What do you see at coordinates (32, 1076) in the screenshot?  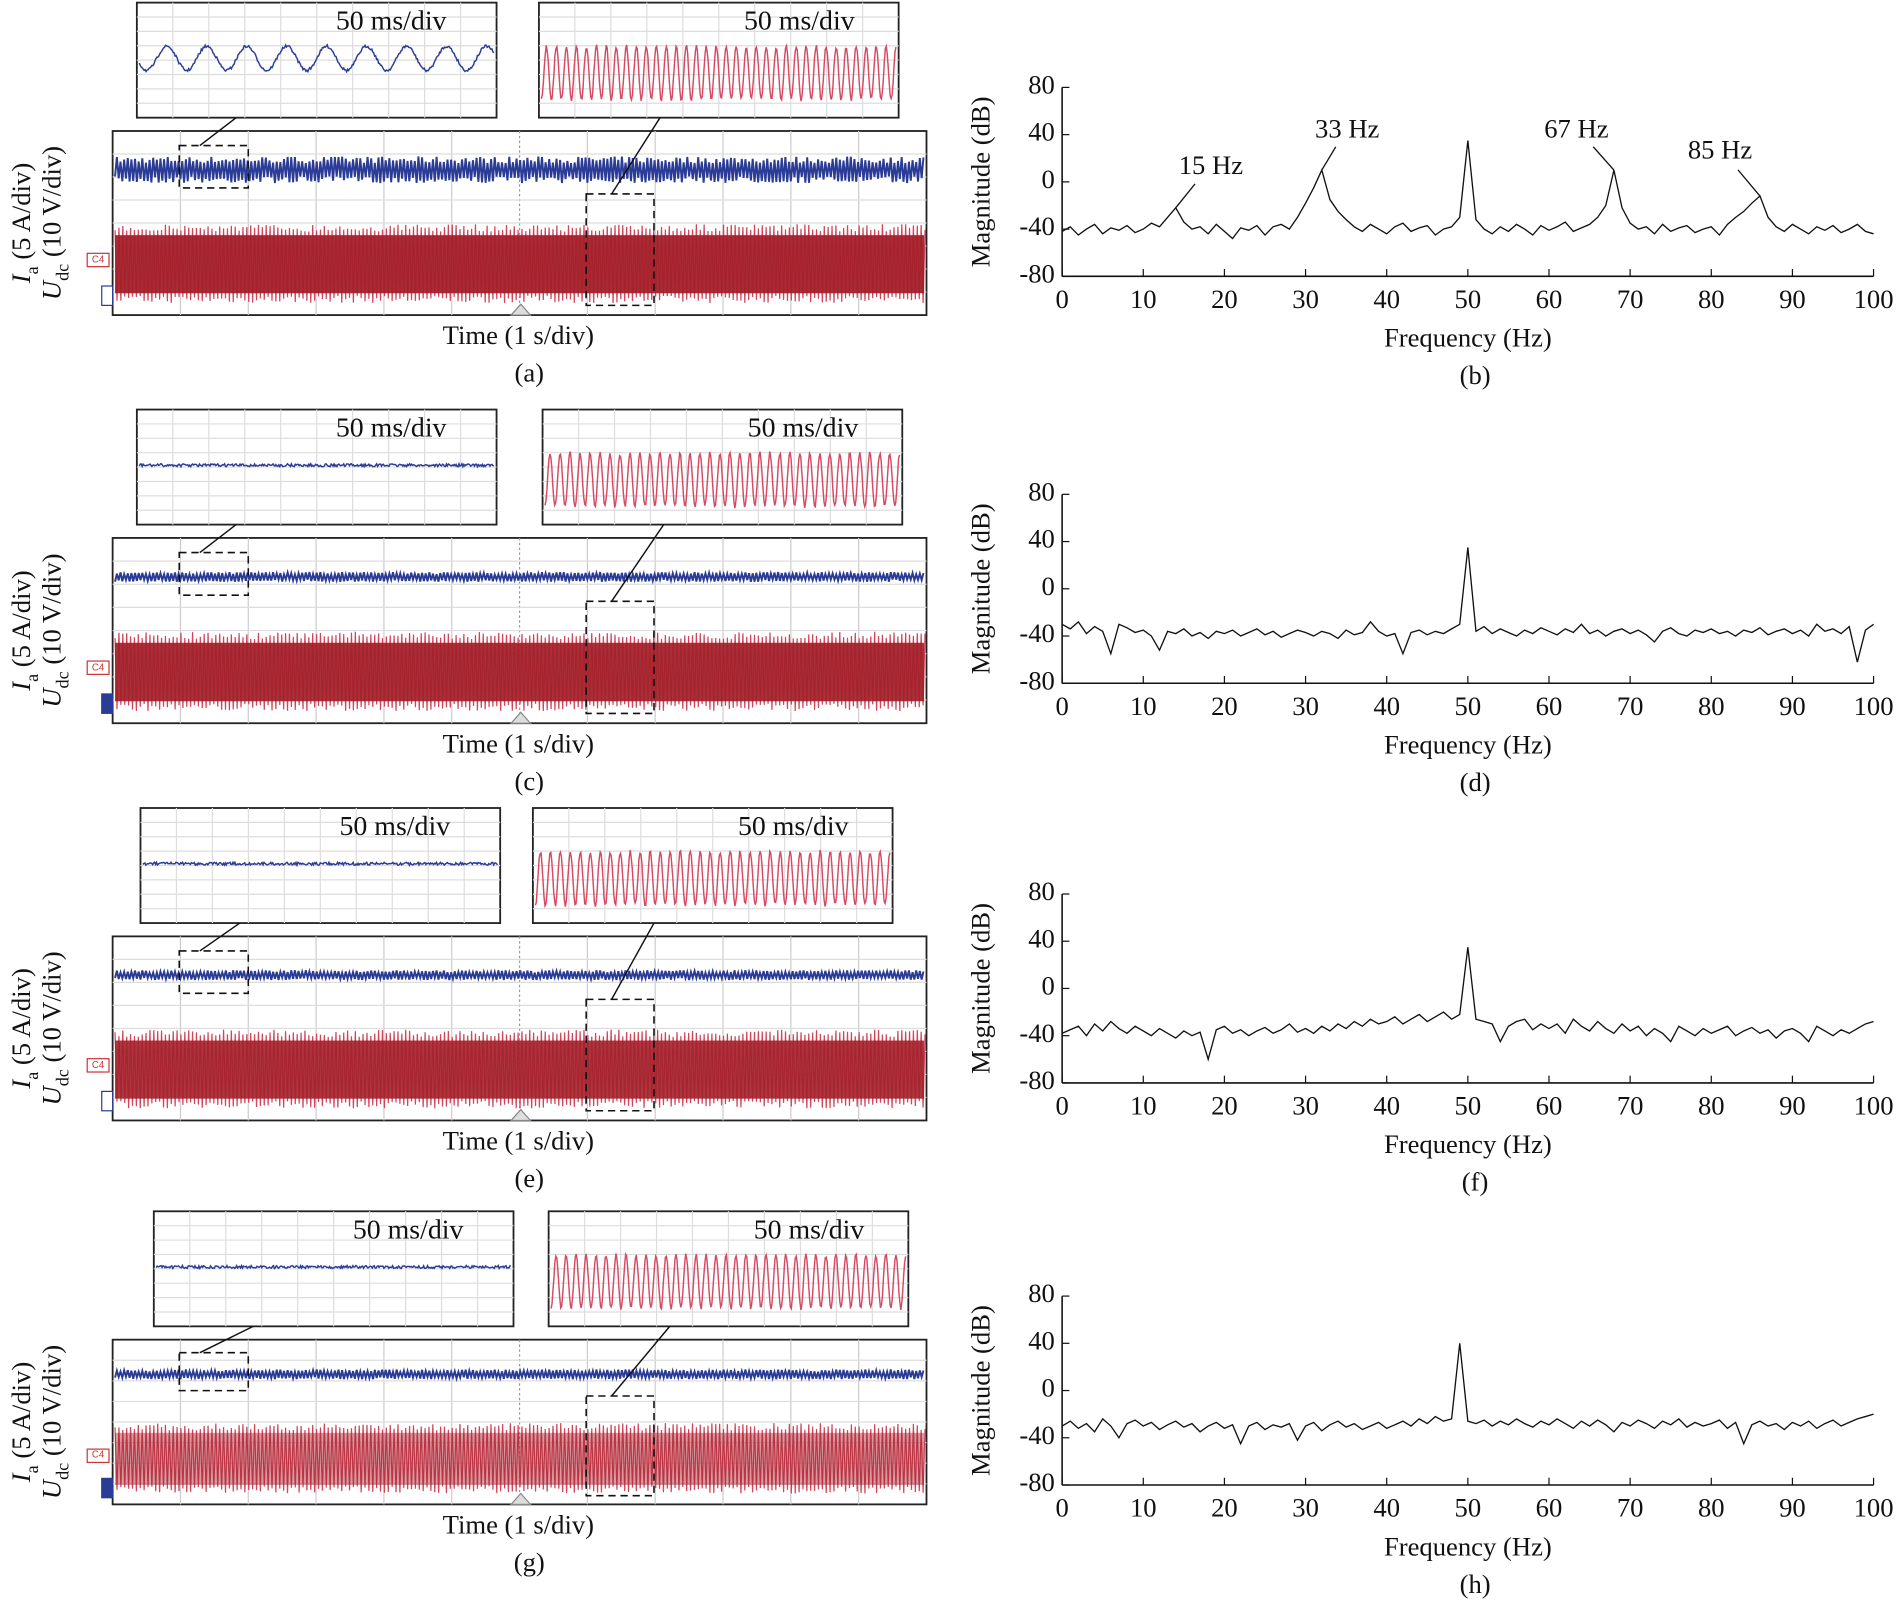 I see `label-subscript: a` at bounding box center [32, 1076].